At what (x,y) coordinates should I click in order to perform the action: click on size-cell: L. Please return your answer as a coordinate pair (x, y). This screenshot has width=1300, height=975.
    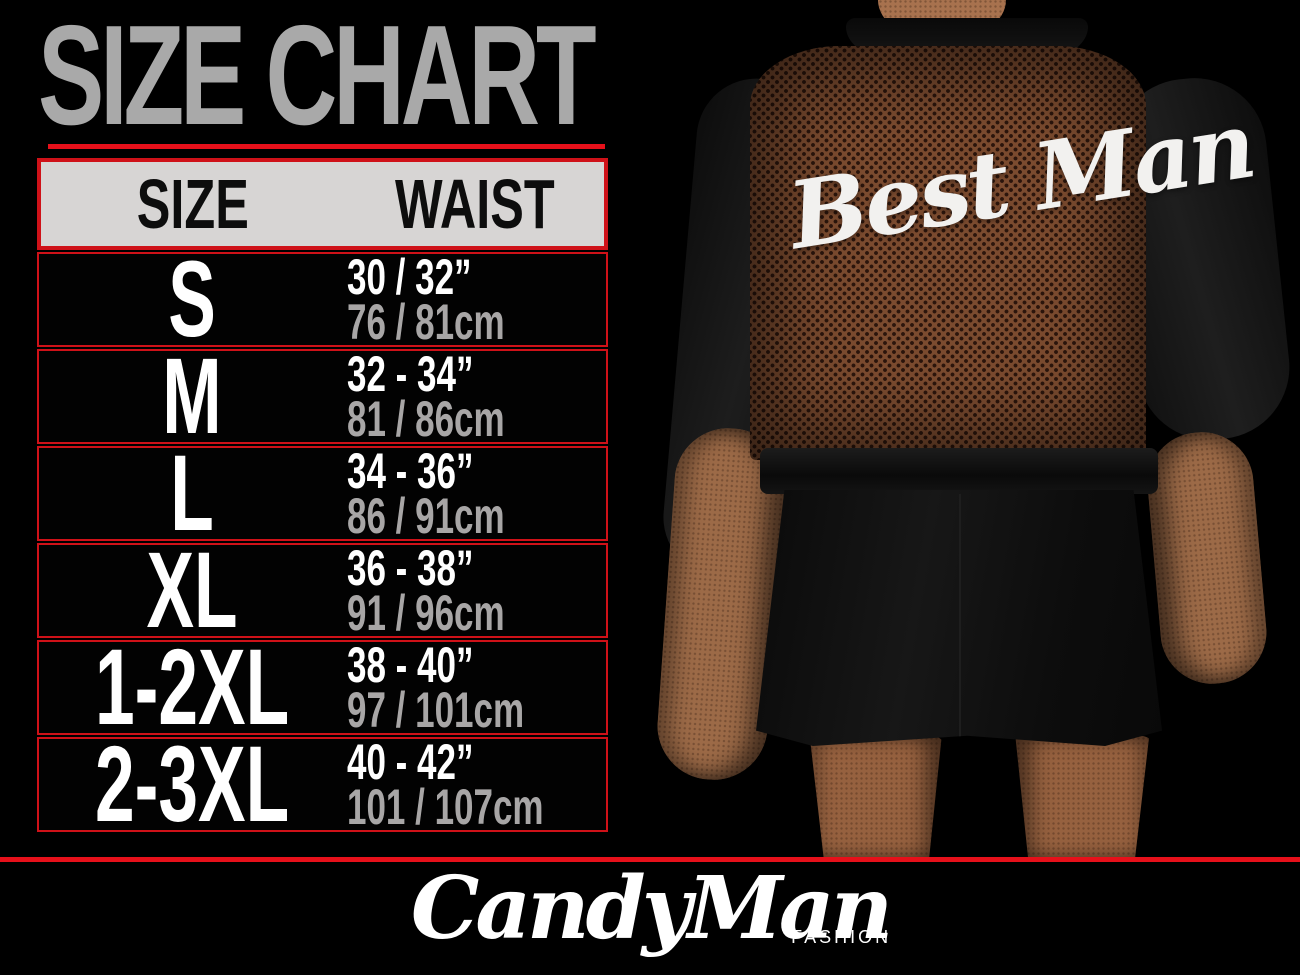
    Looking at the image, I should click on (192, 493).